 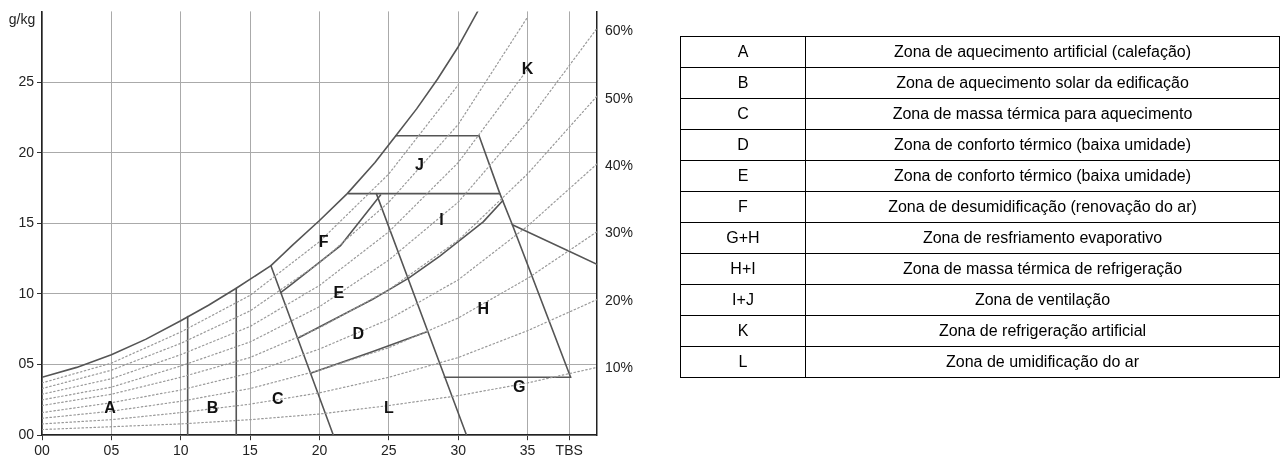 What do you see at coordinates (1042, 114) in the screenshot?
I see `text: Zona de massa térmica para aquecimento` at bounding box center [1042, 114].